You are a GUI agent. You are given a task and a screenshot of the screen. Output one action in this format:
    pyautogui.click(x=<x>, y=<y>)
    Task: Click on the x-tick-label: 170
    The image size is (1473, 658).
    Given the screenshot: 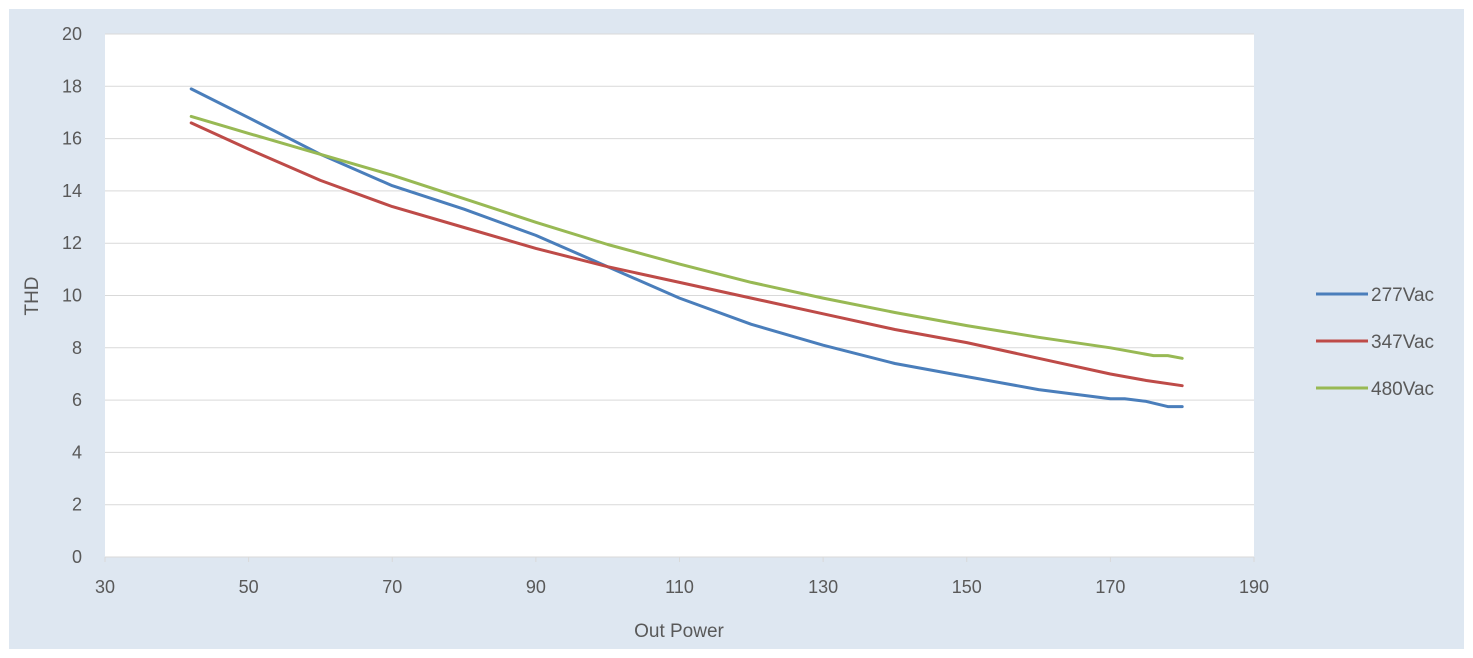 What is the action you would take?
    pyautogui.click(x=1110, y=587)
    